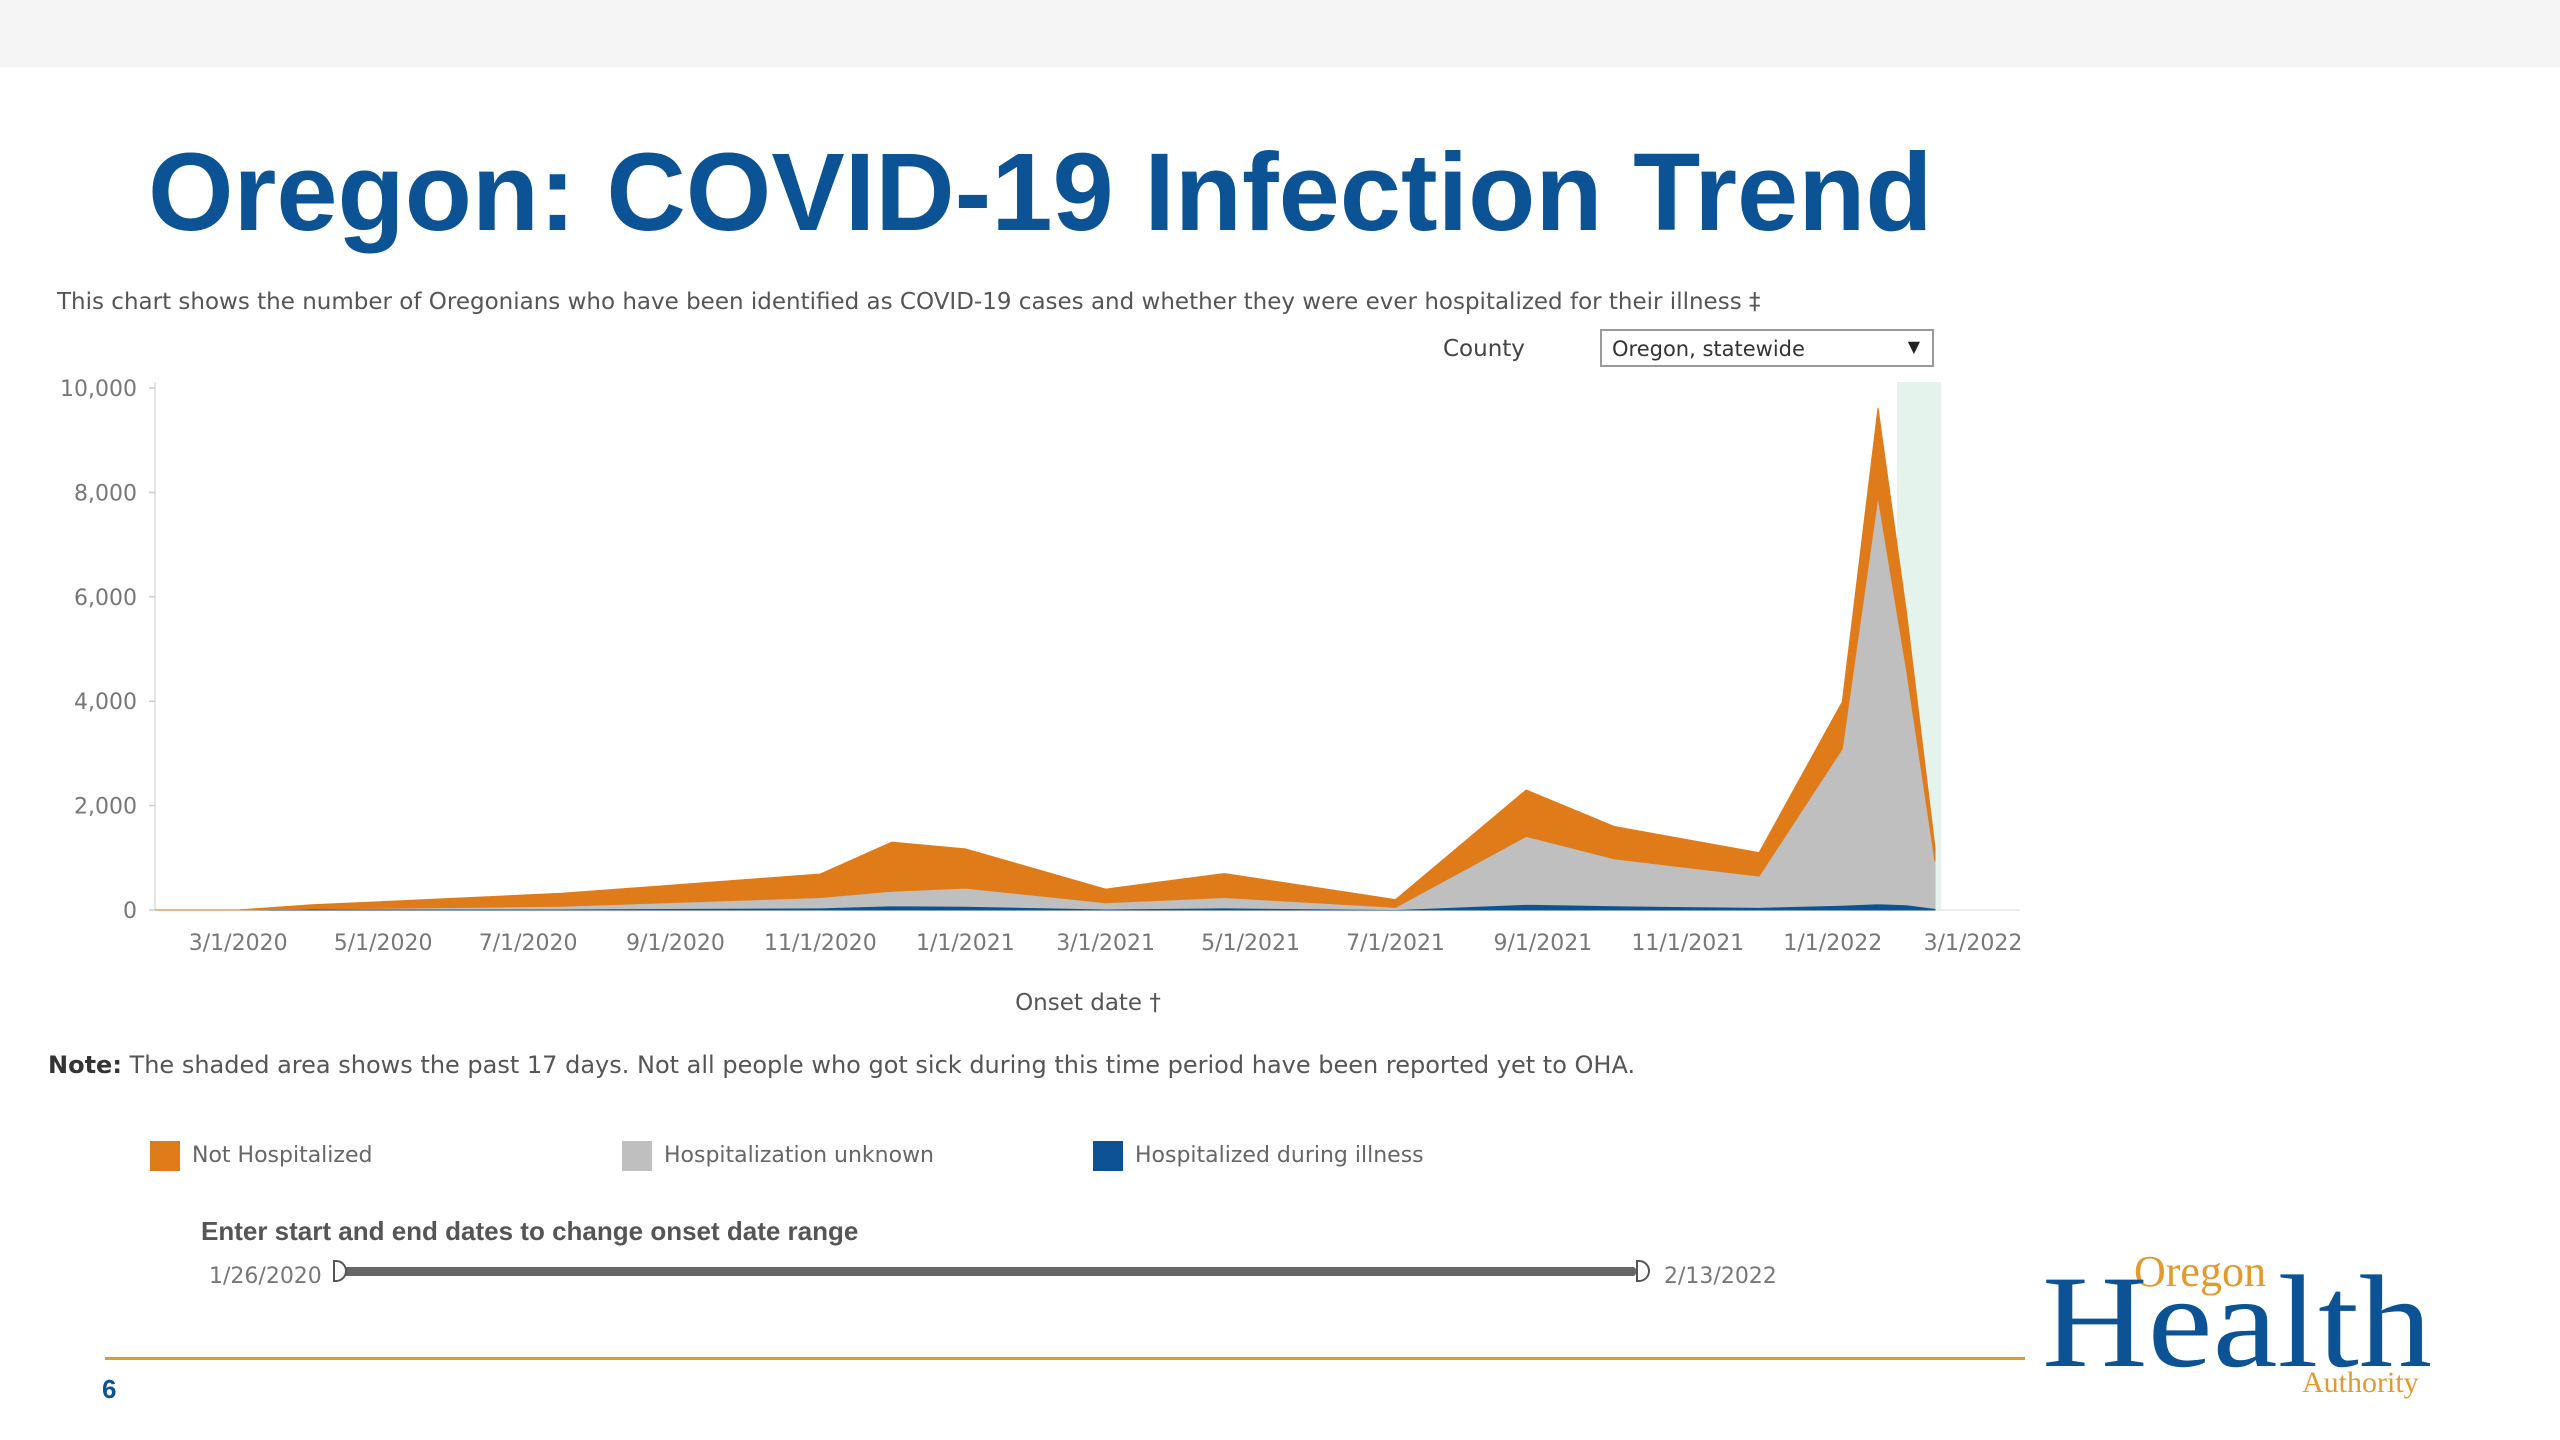  What do you see at coordinates (637, 1156) in the screenshot?
I see `legend-swatch-gray` at bounding box center [637, 1156].